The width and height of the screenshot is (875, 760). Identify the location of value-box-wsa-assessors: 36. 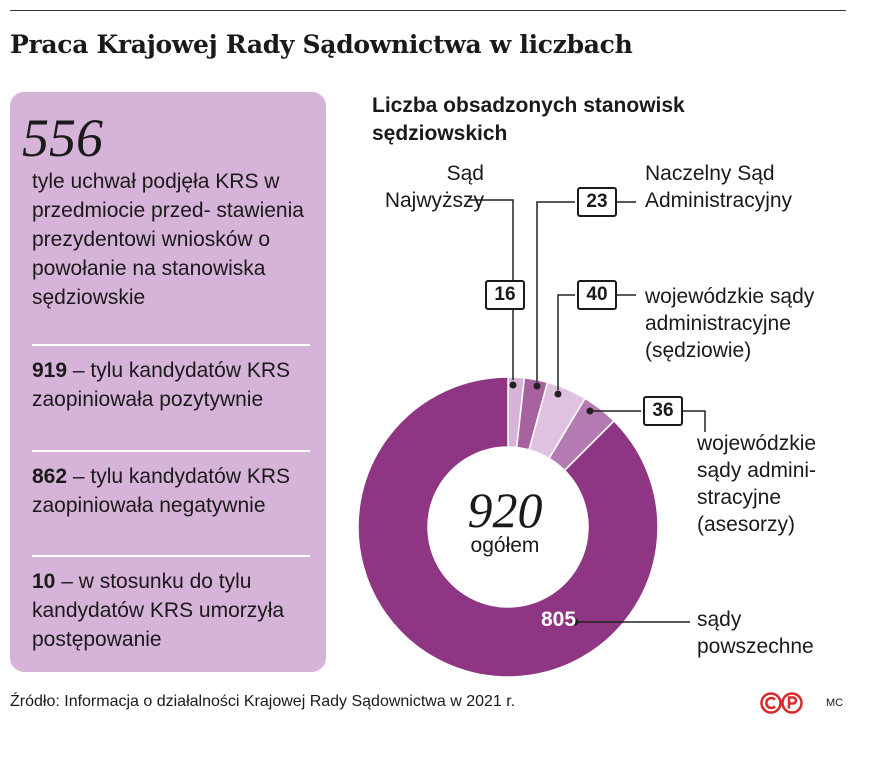
(663, 411).